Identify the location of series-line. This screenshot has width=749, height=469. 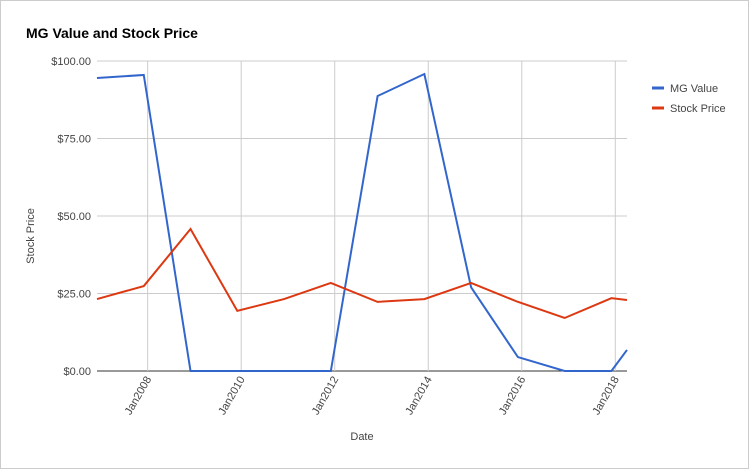
(362, 273).